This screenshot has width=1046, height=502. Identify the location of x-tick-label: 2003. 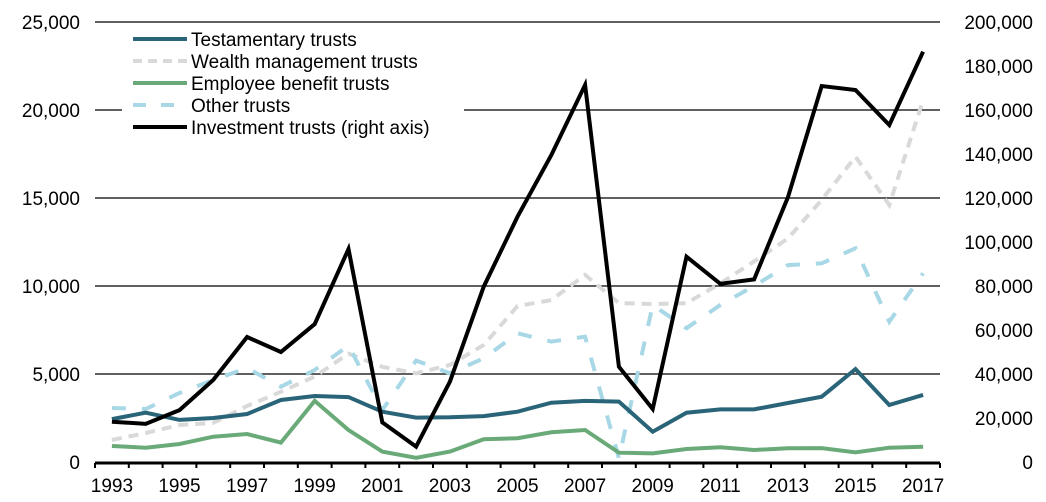
(450, 486).